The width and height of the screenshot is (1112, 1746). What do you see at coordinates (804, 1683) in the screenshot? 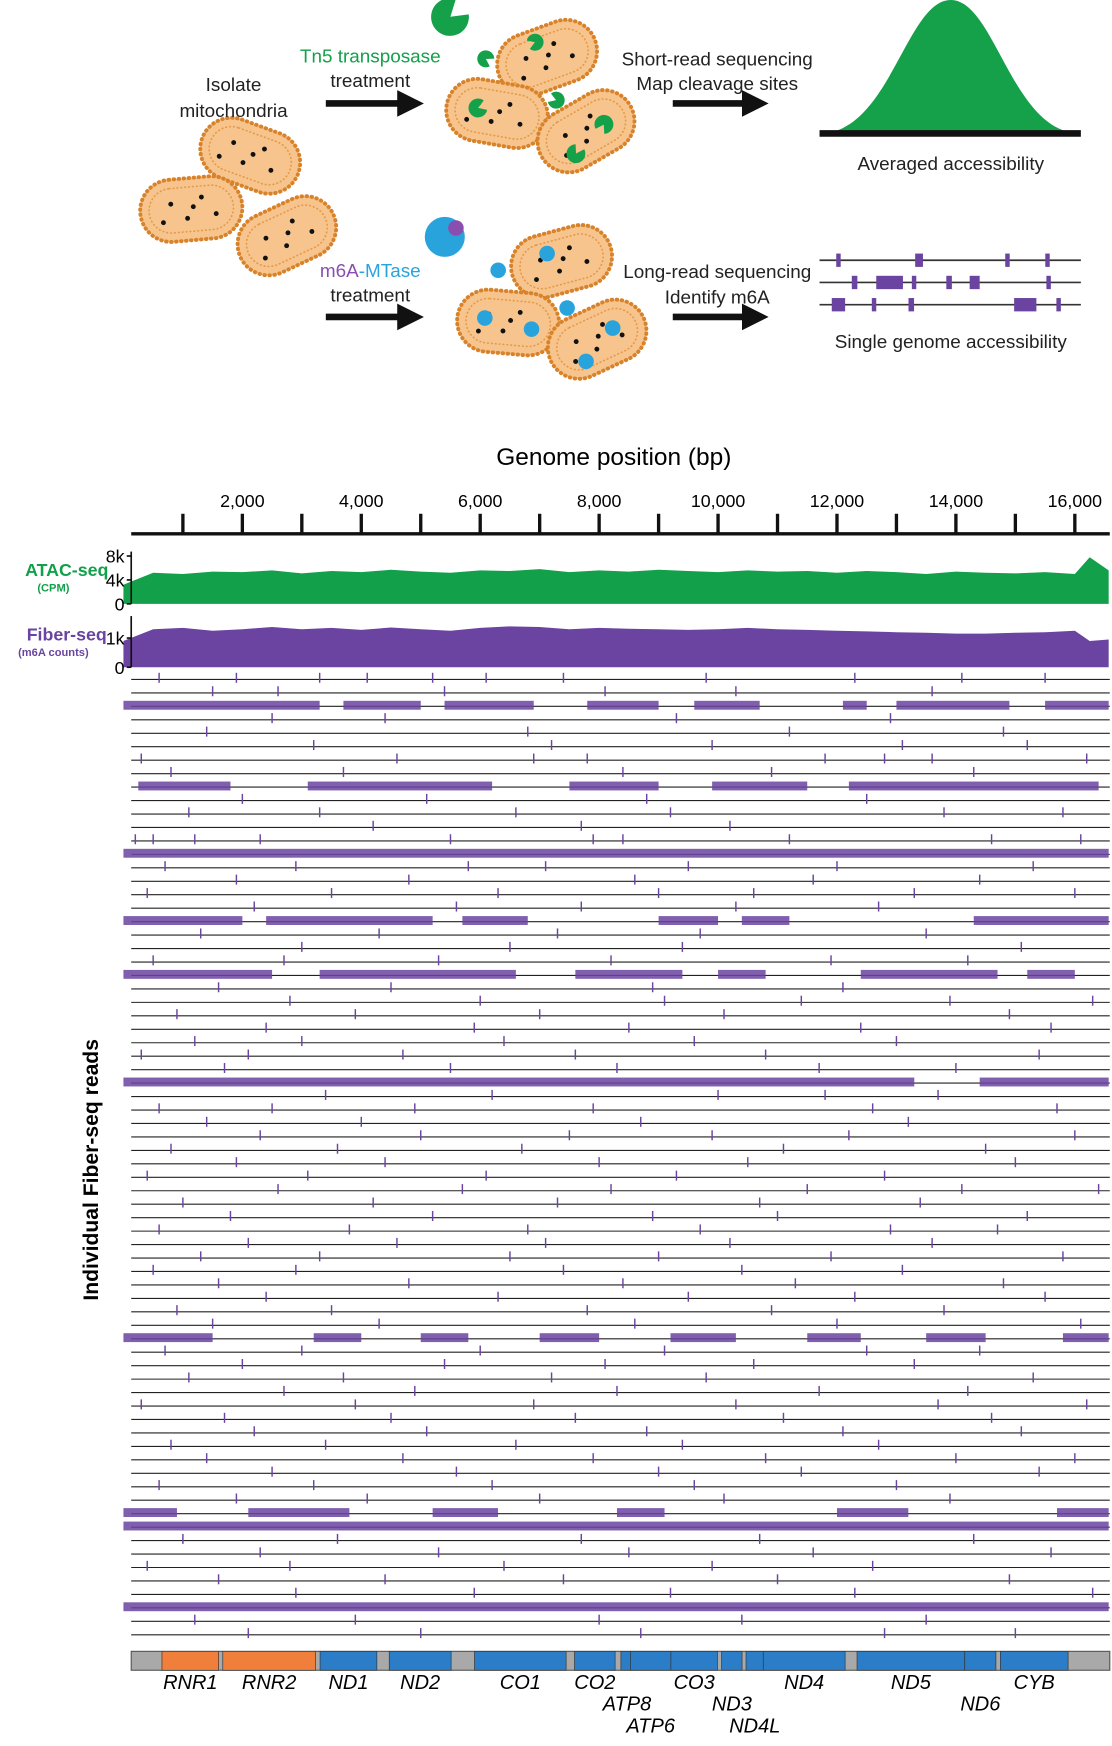
I see `gene-label: ND4` at bounding box center [804, 1683].